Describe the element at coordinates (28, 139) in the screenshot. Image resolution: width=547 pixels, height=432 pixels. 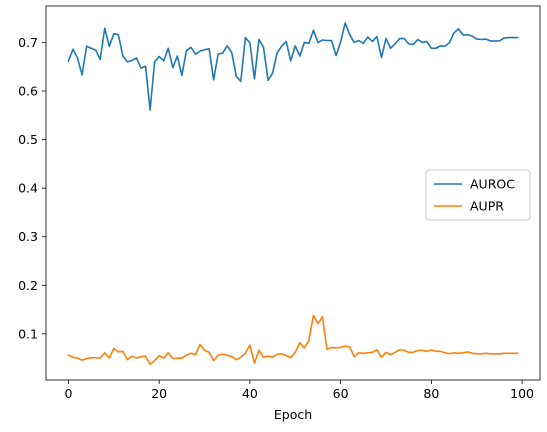
I see `y-tick-label: 0.5` at that location.